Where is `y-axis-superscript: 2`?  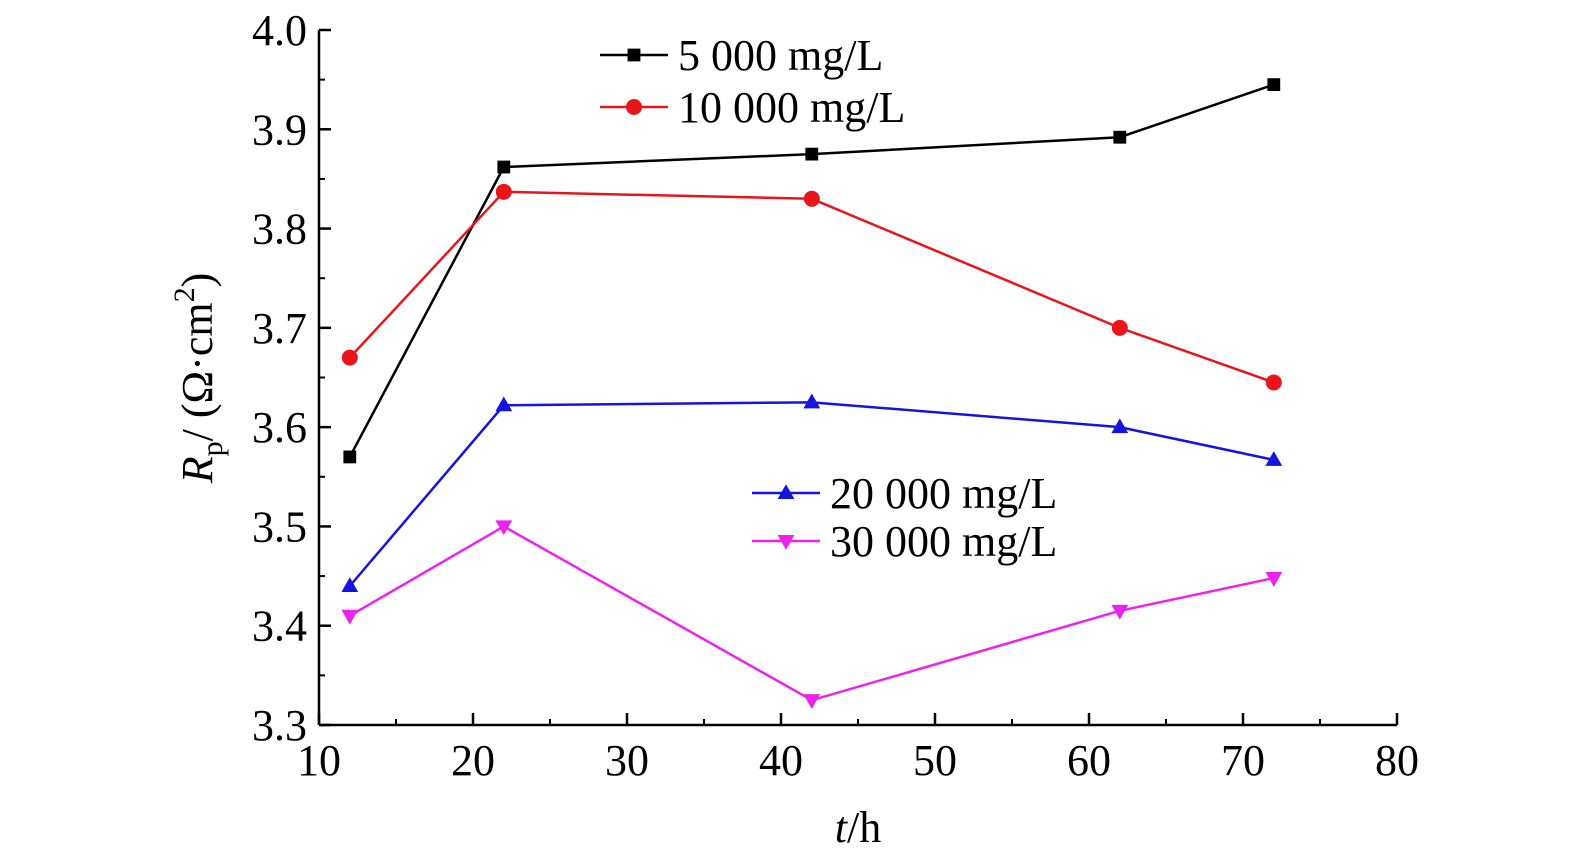 y-axis-superscript: 2 is located at coordinates (184, 294).